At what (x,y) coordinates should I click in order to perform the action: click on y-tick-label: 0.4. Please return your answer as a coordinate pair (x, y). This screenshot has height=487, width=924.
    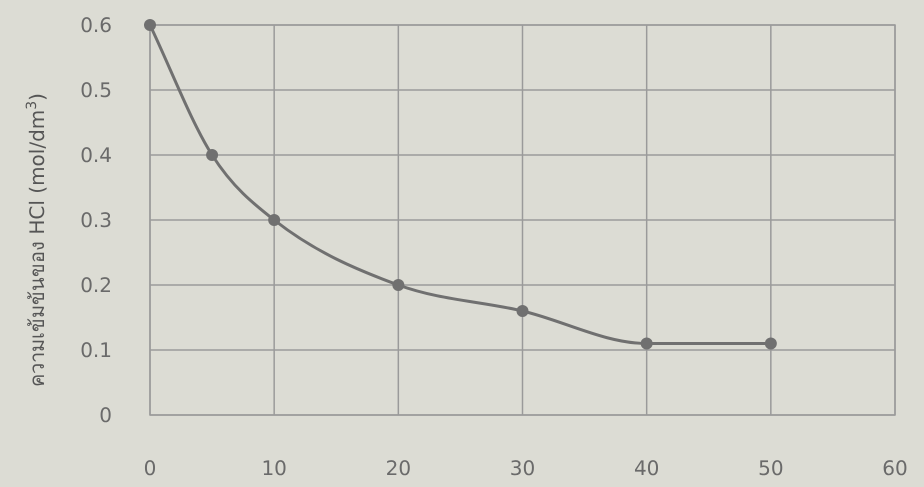
    Looking at the image, I should click on (96, 155).